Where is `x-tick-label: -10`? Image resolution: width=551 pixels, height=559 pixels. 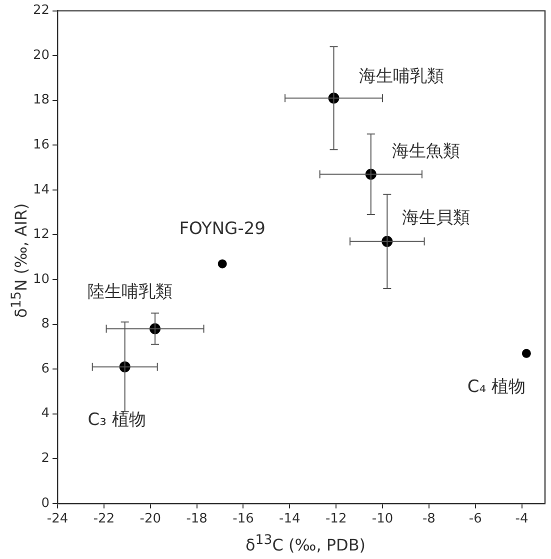
x-tick-label: -10 is located at coordinates (383, 519).